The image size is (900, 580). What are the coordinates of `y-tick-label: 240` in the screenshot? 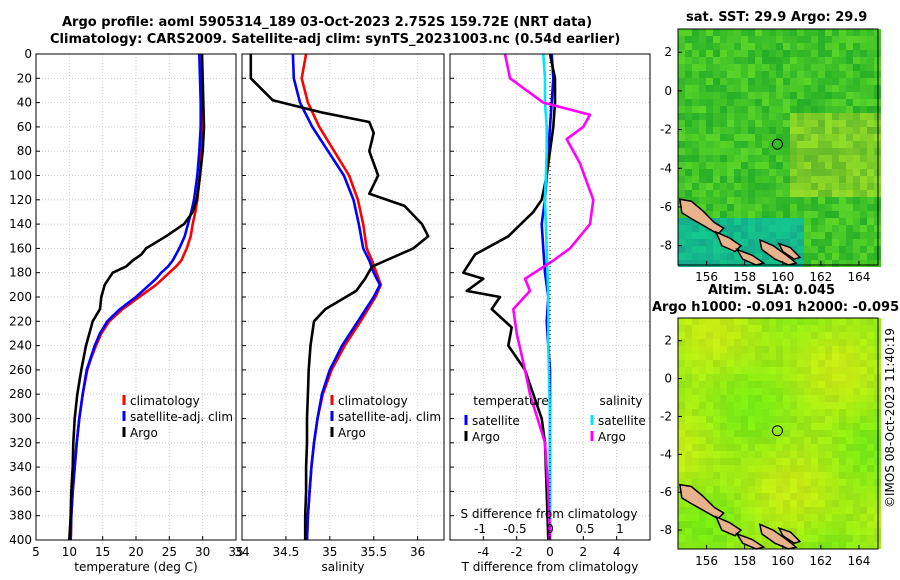 It's located at (20, 346).